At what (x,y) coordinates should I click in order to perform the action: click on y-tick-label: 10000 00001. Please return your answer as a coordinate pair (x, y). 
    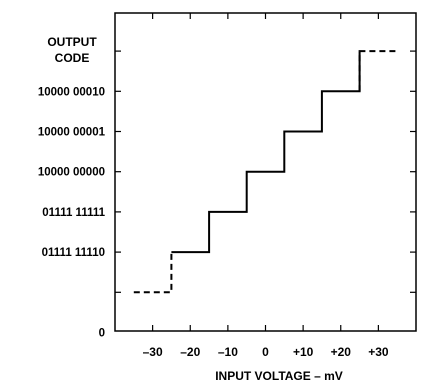
    Looking at the image, I should click on (72, 133).